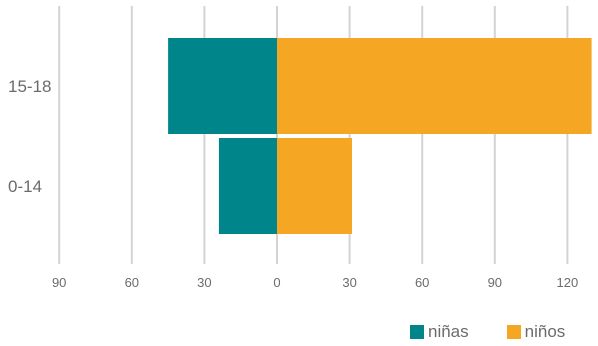 The width and height of the screenshot is (598, 346). What do you see at coordinates (448, 331) in the screenshot?
I see `legend-label-ninas: niñas` at bounding box center [448, 331].